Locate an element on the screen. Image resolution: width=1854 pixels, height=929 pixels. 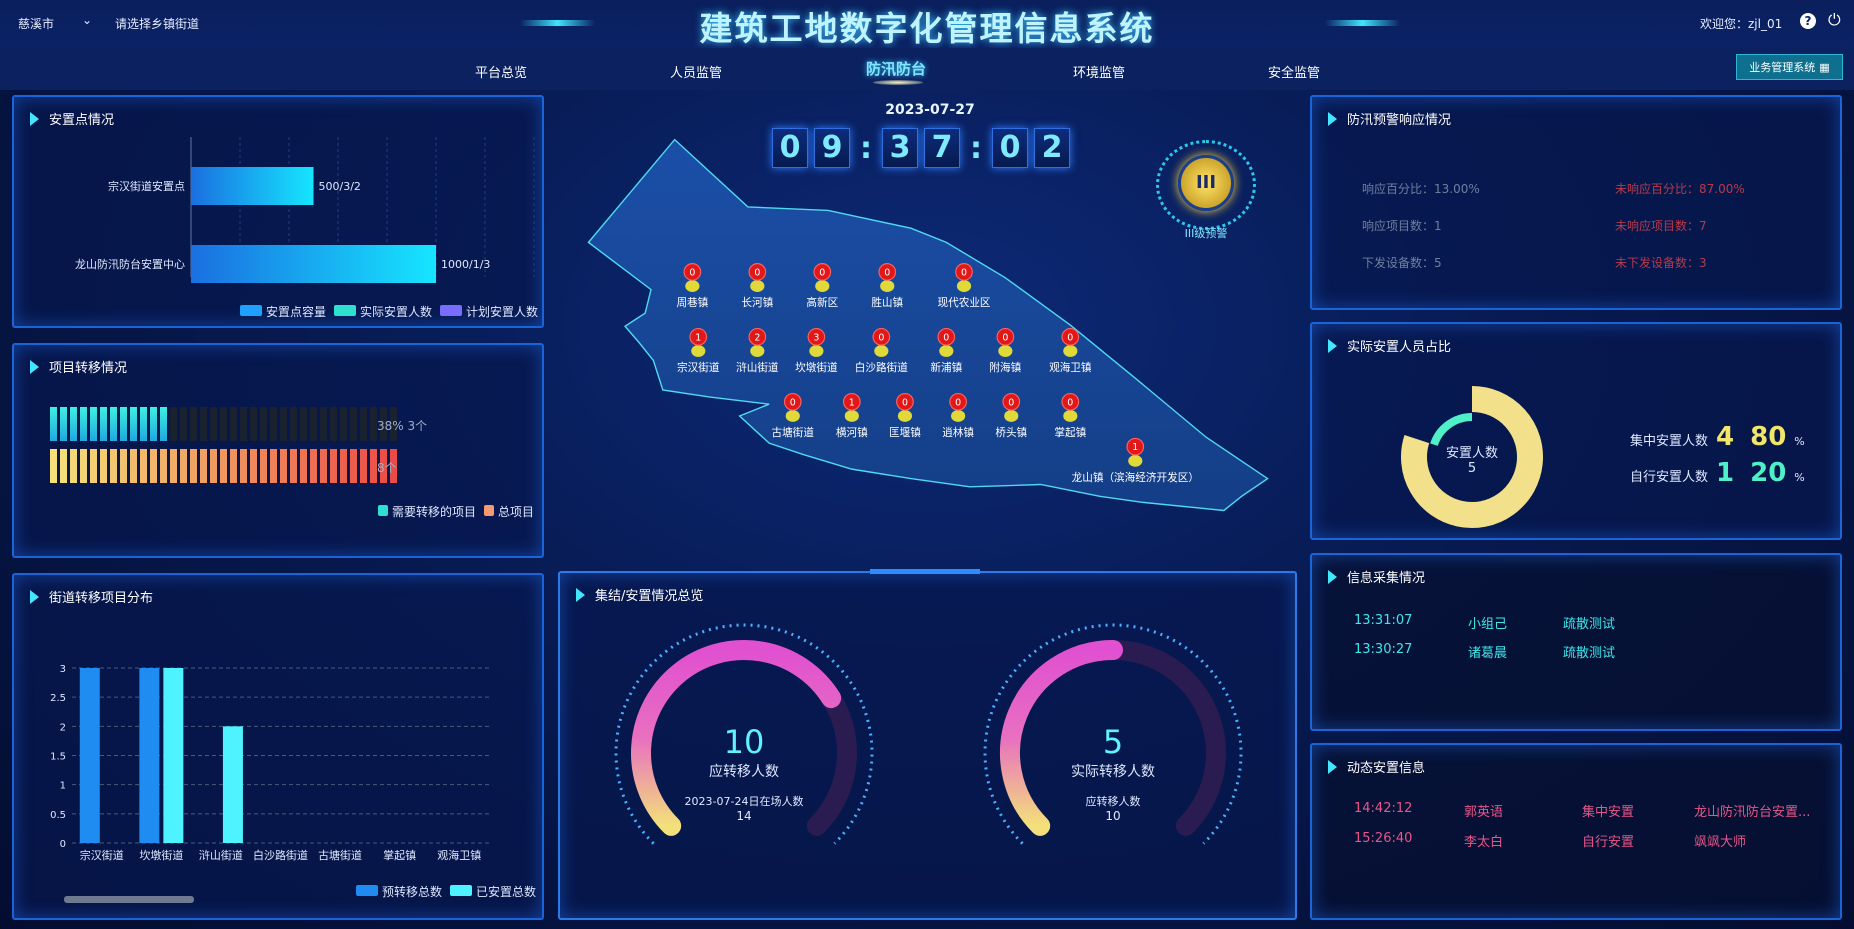
town-select: 请选择乡镇街道 is located at coordinates (157, 24).